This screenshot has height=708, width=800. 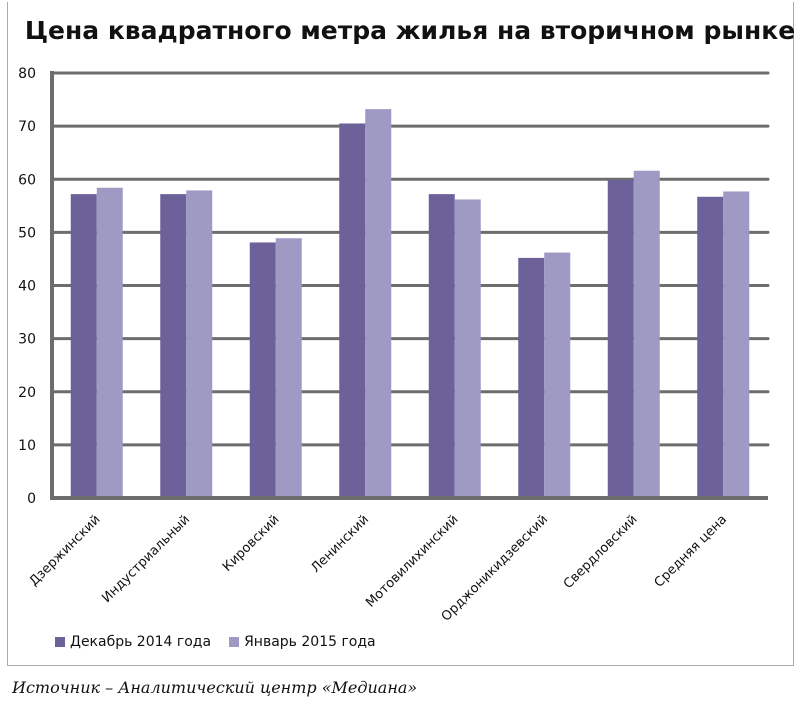 I want to click on legend: Декабрь 2014 года Январь 2015 года, so click(x=215, y=642).